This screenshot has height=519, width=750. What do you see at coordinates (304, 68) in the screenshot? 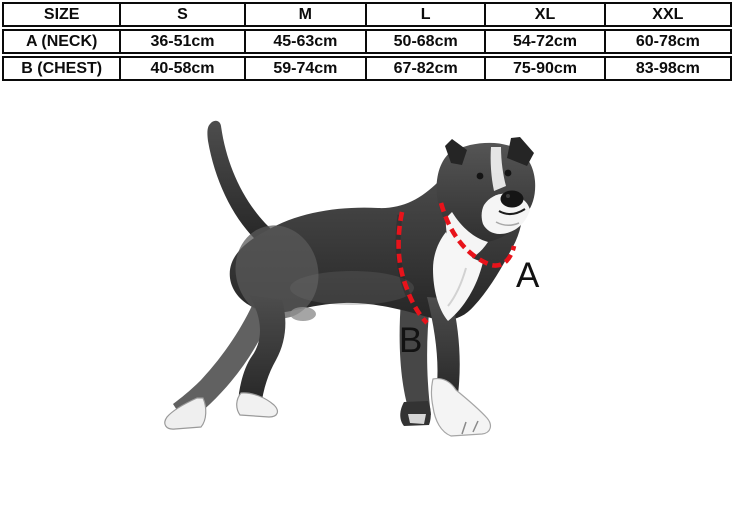
I see `chest-value-m: 59-74cm` at bounding box center [304, 68].